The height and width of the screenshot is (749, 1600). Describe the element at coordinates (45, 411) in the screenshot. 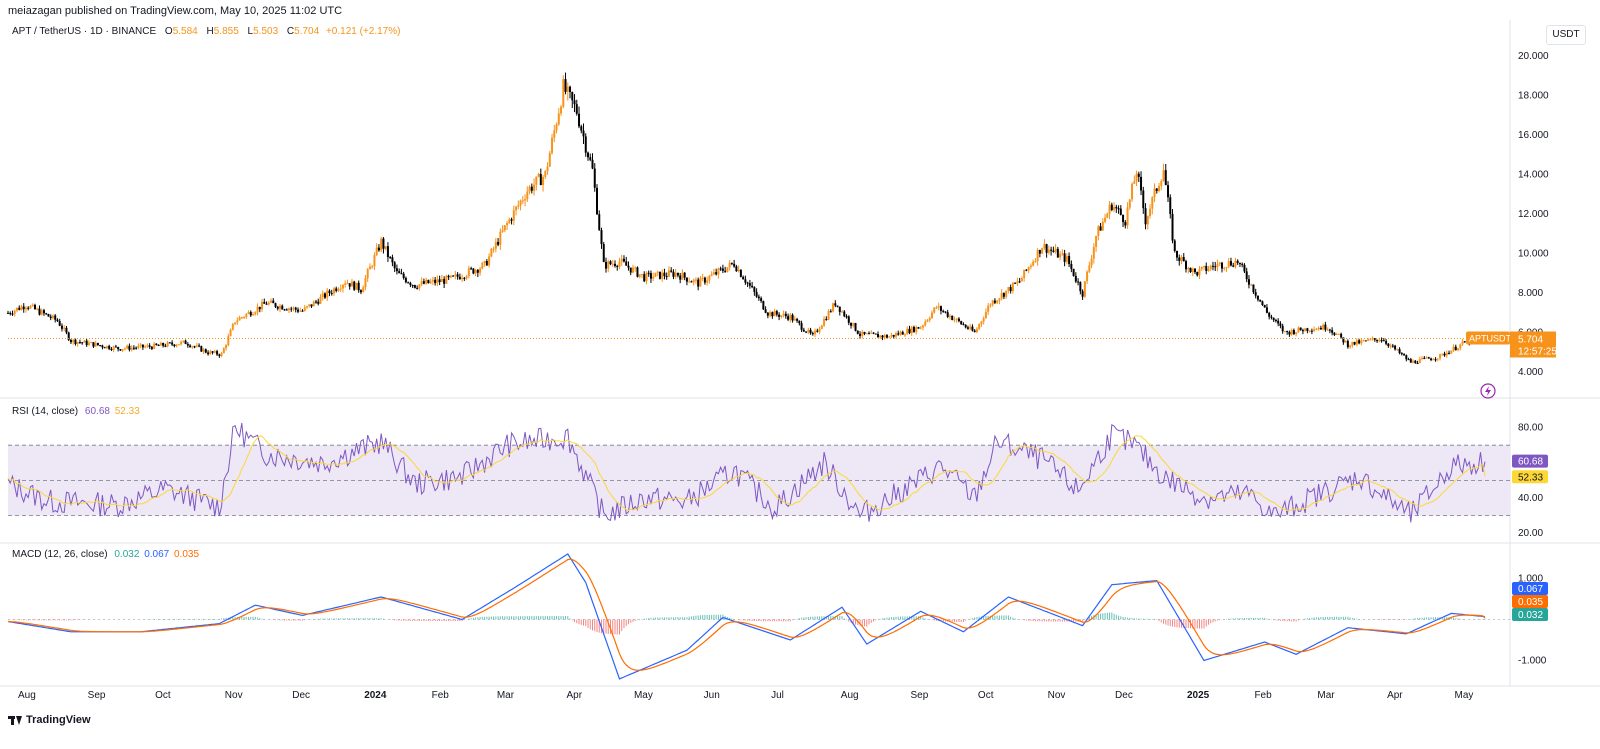

I see `rsi-title: RSI (14, close)` at that location.